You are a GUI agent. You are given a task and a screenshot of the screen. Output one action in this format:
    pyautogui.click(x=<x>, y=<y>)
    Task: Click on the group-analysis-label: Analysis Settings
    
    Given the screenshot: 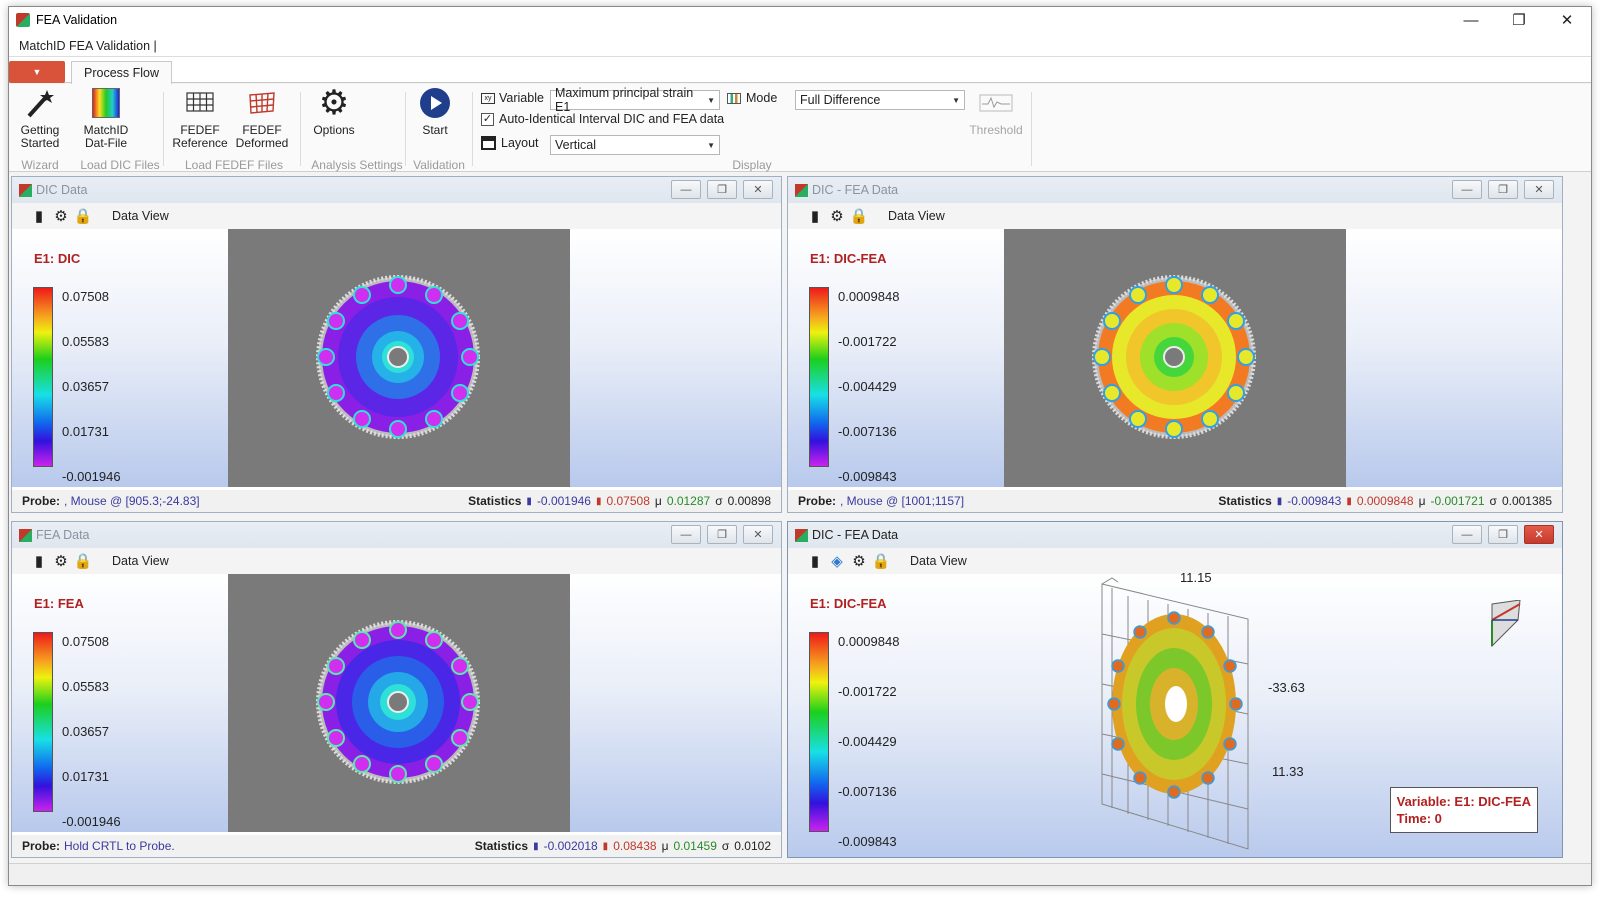 What is the action you would take?
    pyautogui.click(x=357, y=165)
    